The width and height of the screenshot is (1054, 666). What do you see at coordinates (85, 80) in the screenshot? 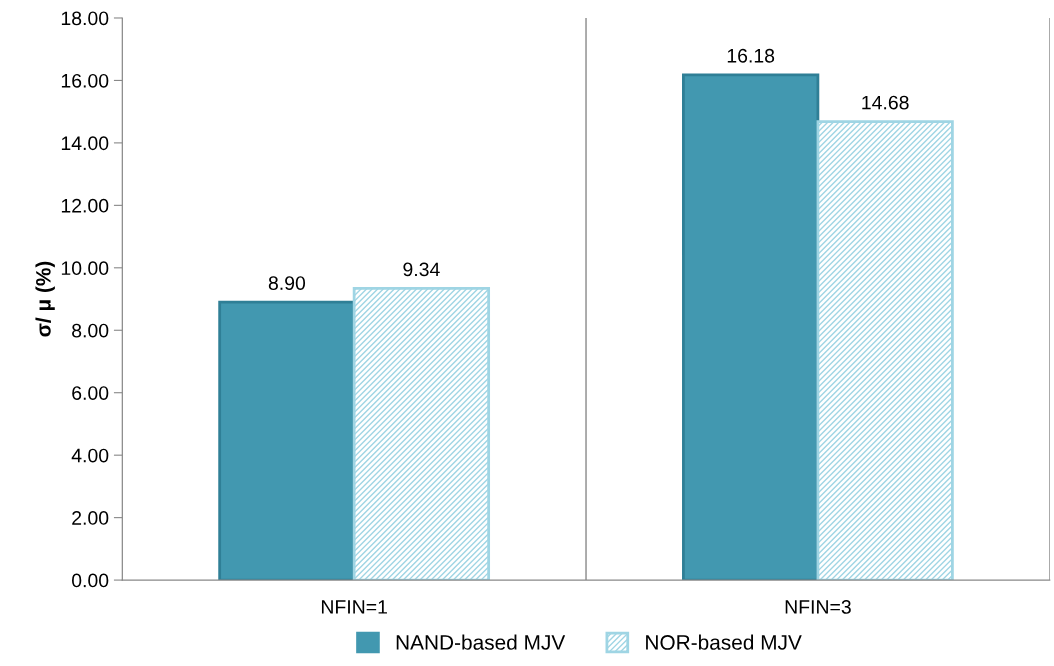
I see `y-tick-label: 16.00` at bounding box center [85, 80].